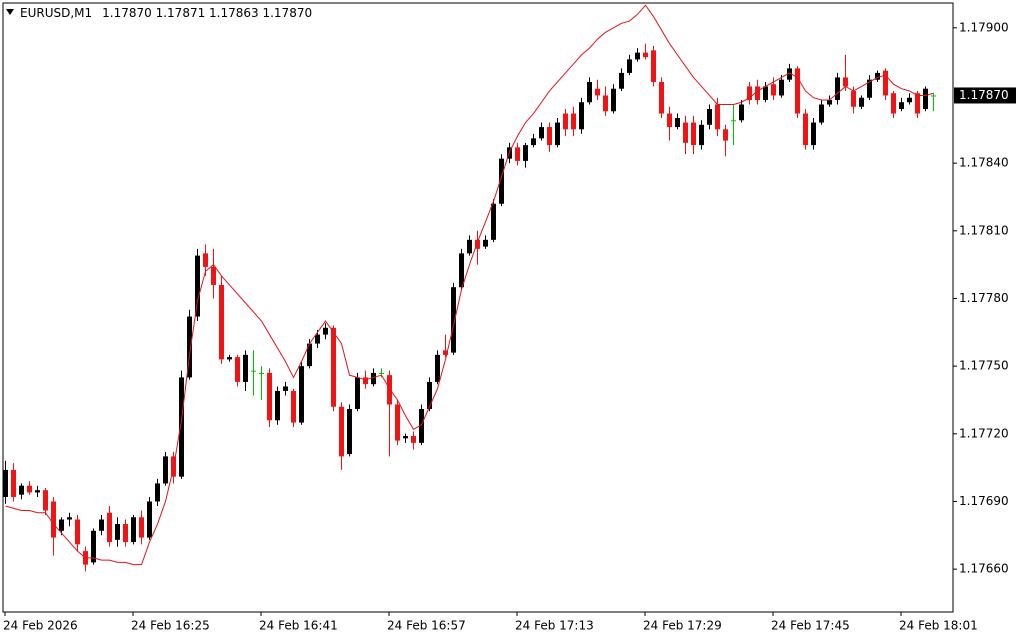  What do you see at coordinates (985, 95) in the screenshot?
I see `last-price-box` at bounding box center [985, 95].